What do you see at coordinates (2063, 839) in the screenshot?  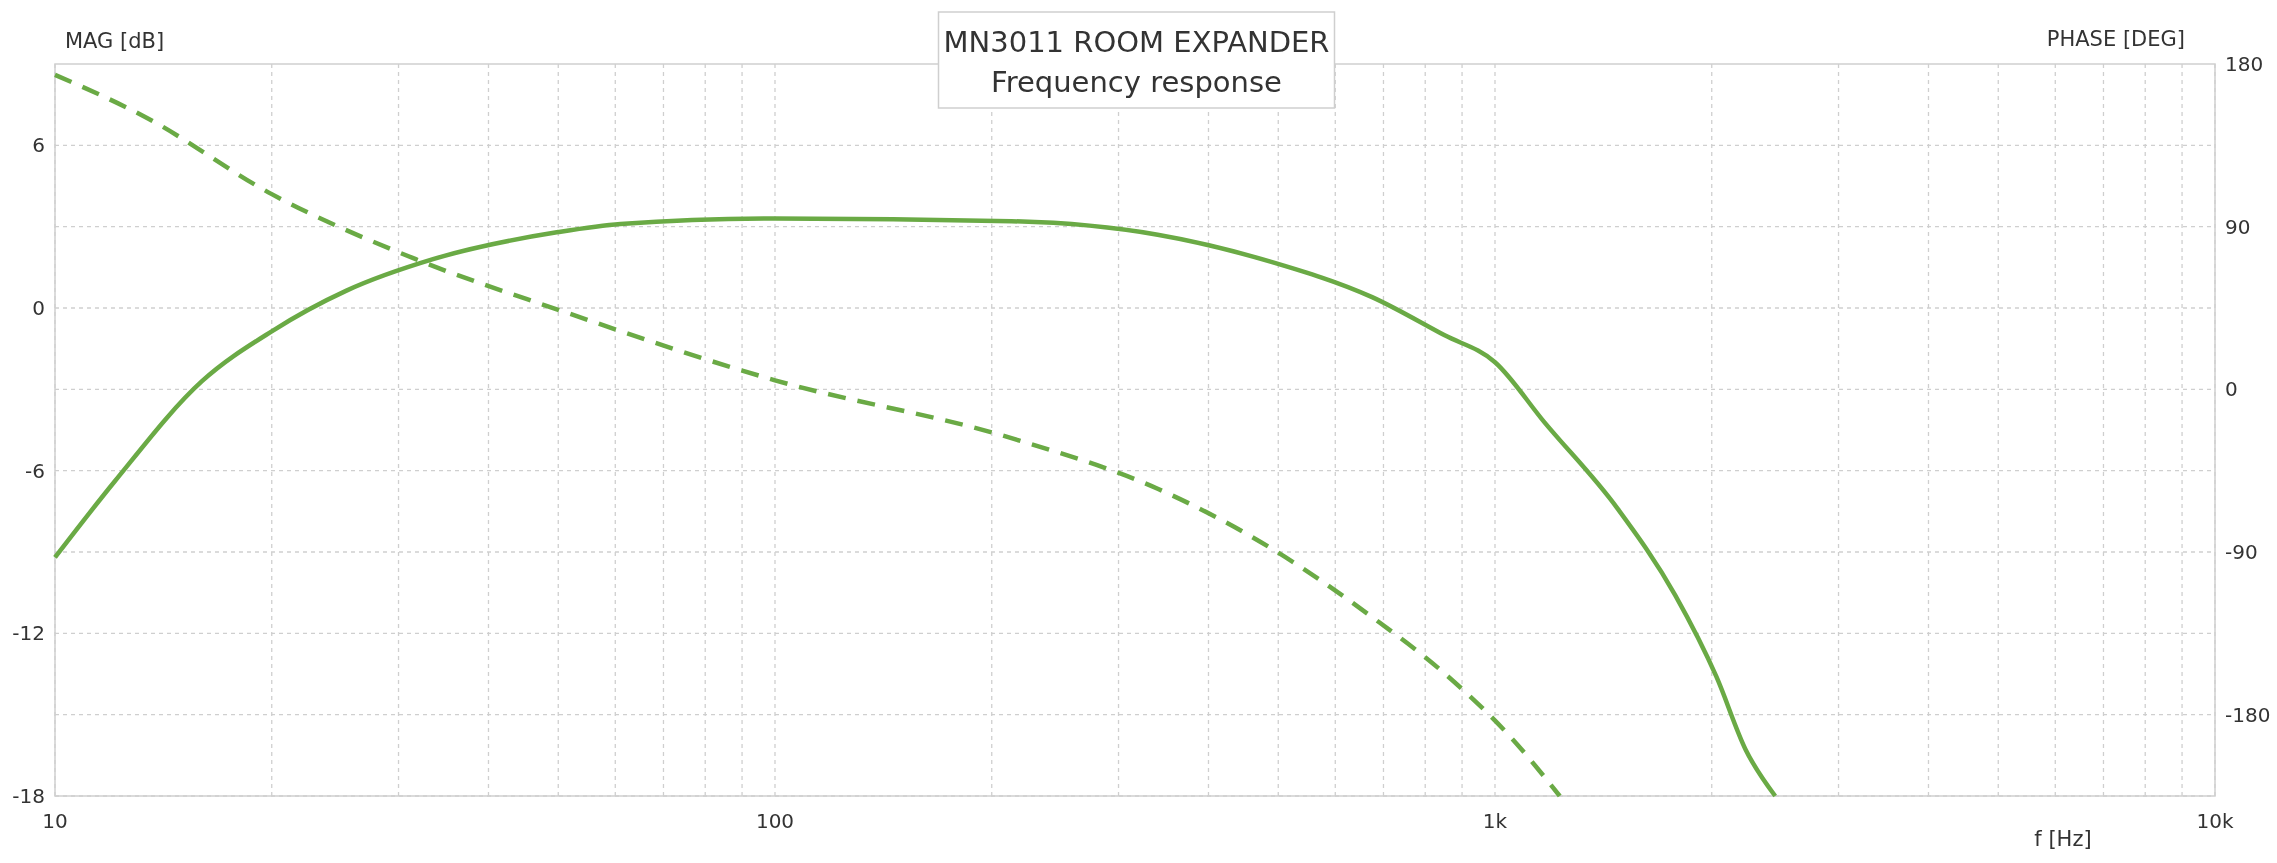 I see `x-axis-title: f [Hz]` at bounding box center [2063, 839].